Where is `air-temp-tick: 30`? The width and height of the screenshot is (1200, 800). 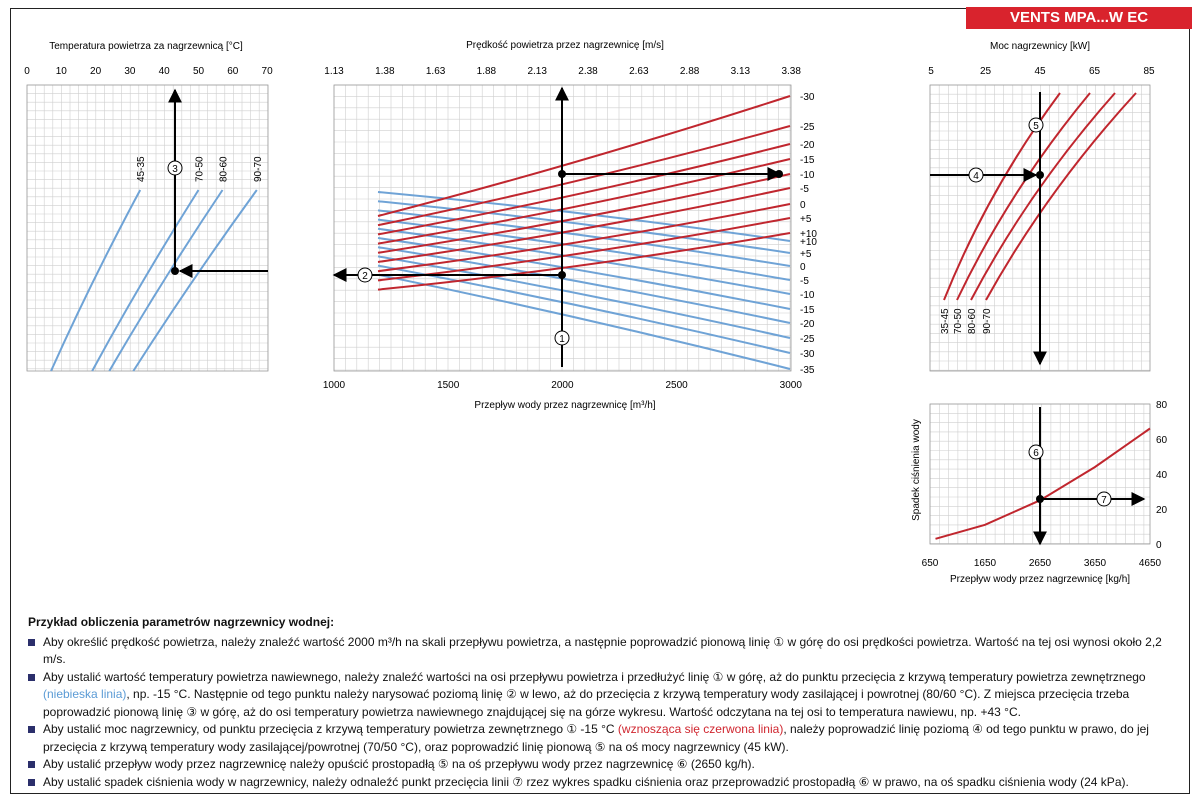
air-temp-tick: 30 is located at coordinates (130, 71).